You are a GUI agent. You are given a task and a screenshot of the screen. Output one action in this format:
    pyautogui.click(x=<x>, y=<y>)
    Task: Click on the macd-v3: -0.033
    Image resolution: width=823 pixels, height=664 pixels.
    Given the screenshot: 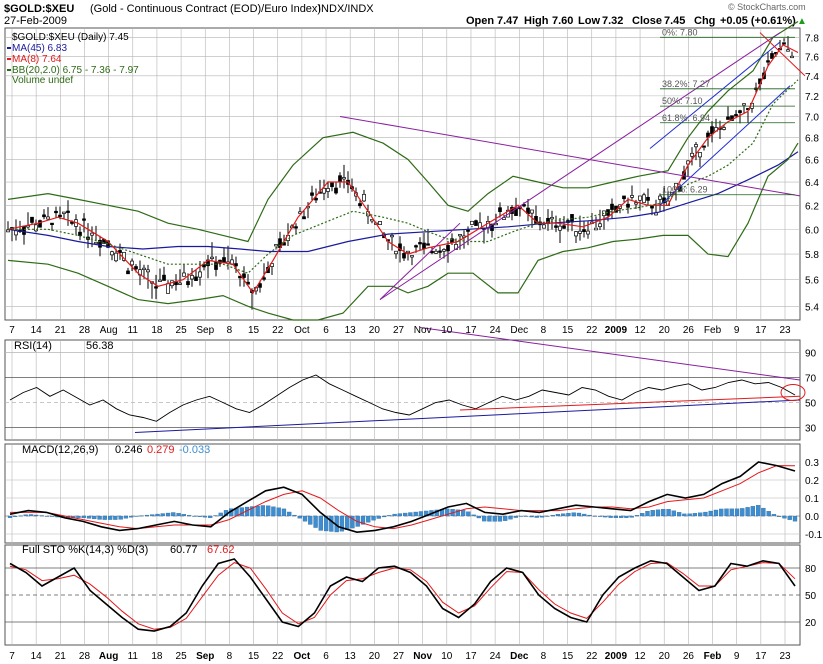 What is the action you would take?
    pyautogui.click(x=194, y=450)
    